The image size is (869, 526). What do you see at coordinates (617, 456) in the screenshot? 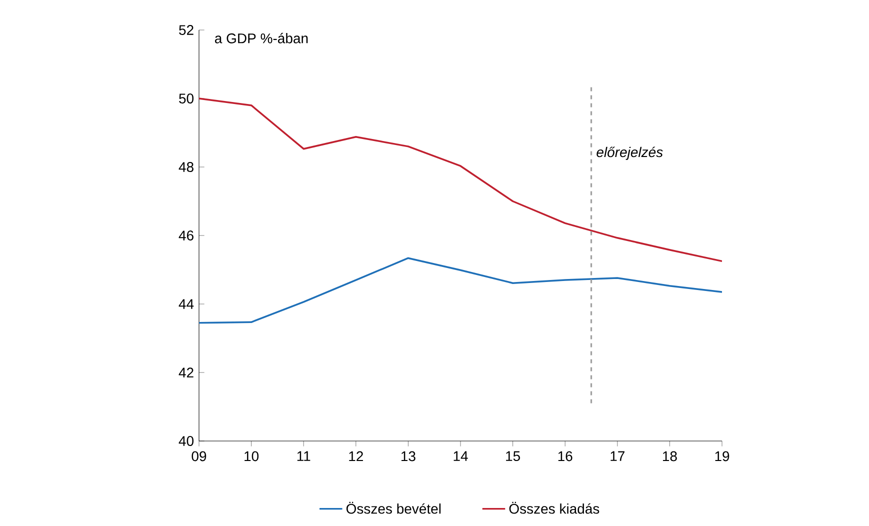
I see `x-tick-label: 17` at bounding box center [617, 456].